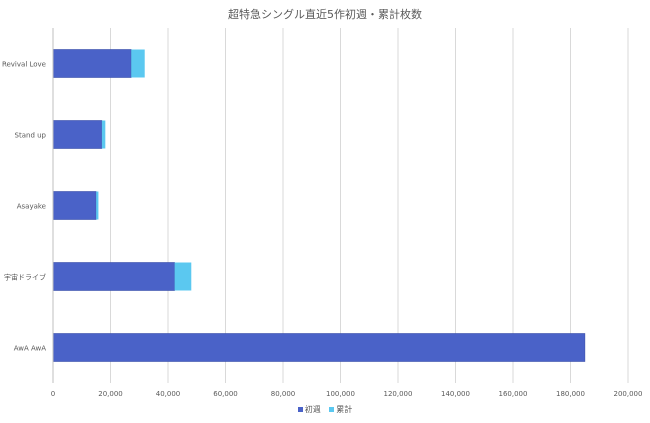  I want to click on x-tick-label: 20,000, so click(110, 394).